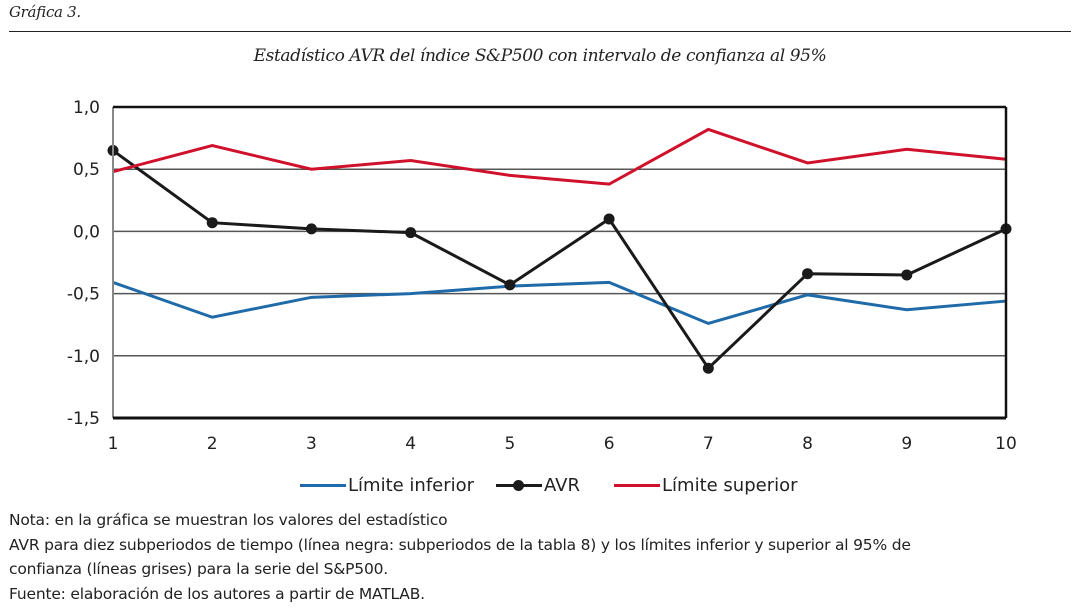  I want to click on legend: Límite inferior AVR Límite superior, so click(537, 485).